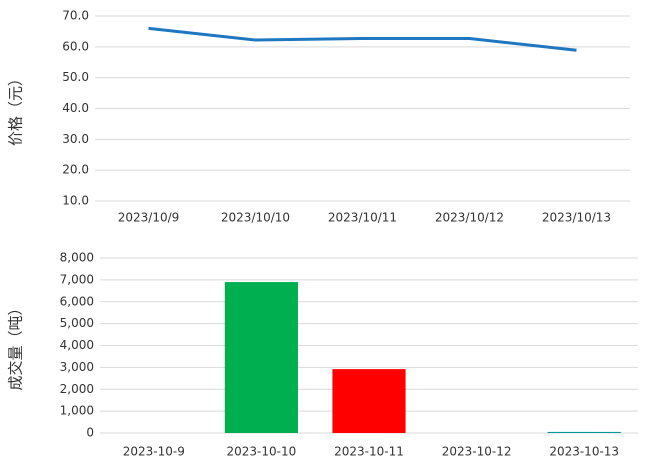 This screenshot has width=663, height=473. I want to click on x-tick-label: 2023/10/10, so click(255, 218).